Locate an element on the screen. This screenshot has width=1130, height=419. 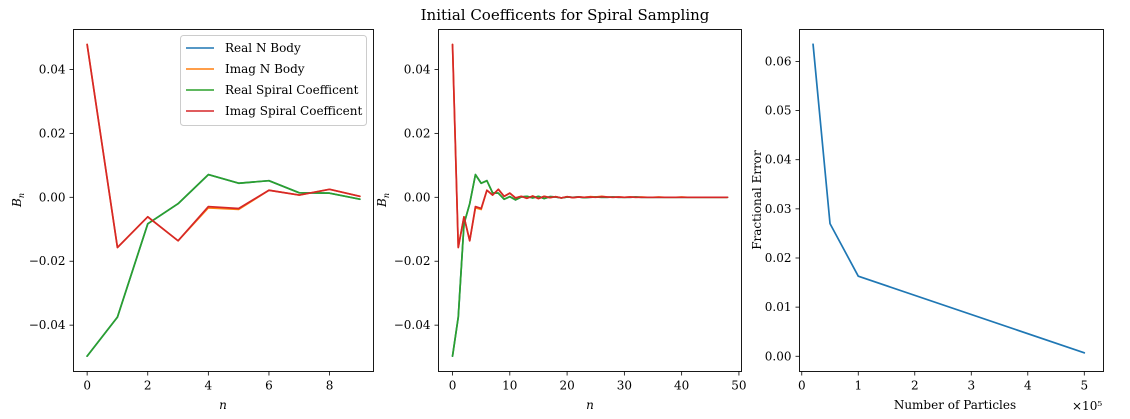
x-tick-label: 1 is located at coordinates (858, 386).